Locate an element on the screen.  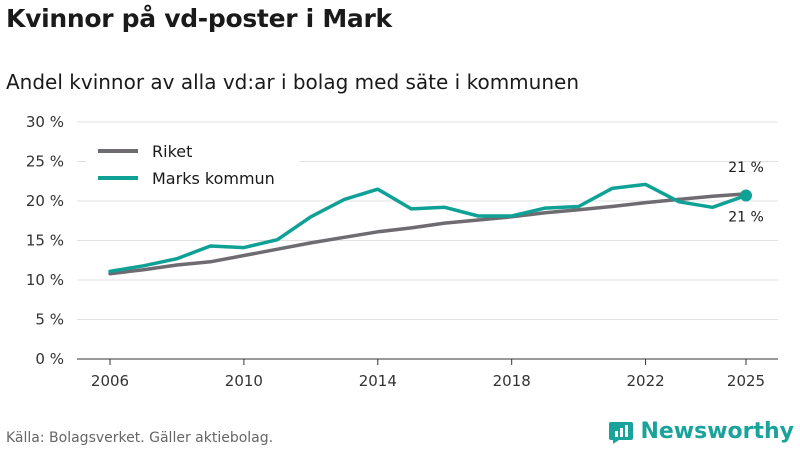
y-tick-label: 0 % is located at coordinates (49, 359).